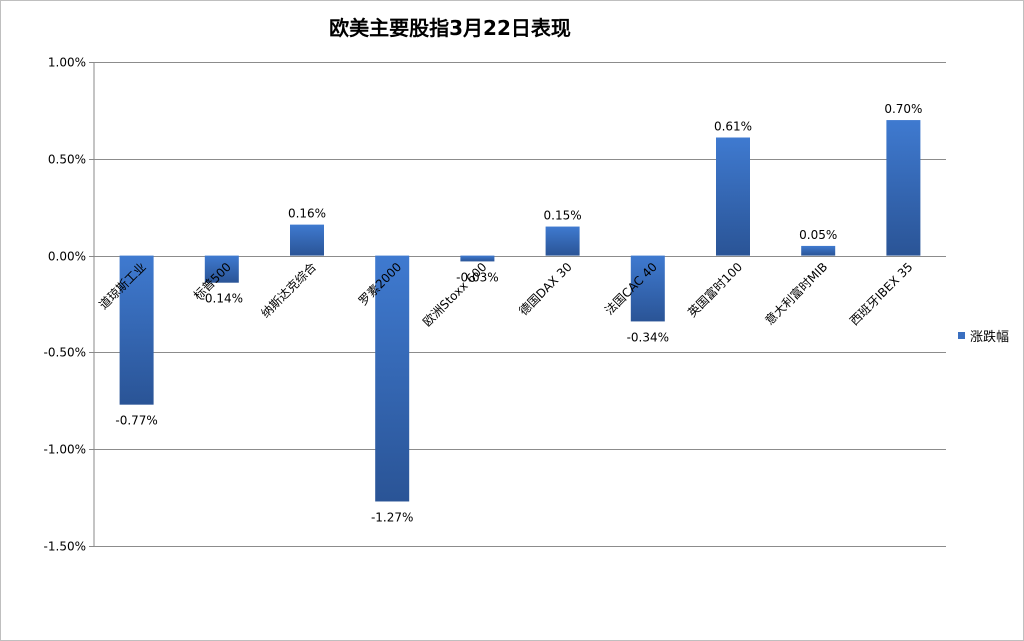  Describe the element at coordinates (477, 277) in the screenshot. I see `data-label: -0.03%` at that location.